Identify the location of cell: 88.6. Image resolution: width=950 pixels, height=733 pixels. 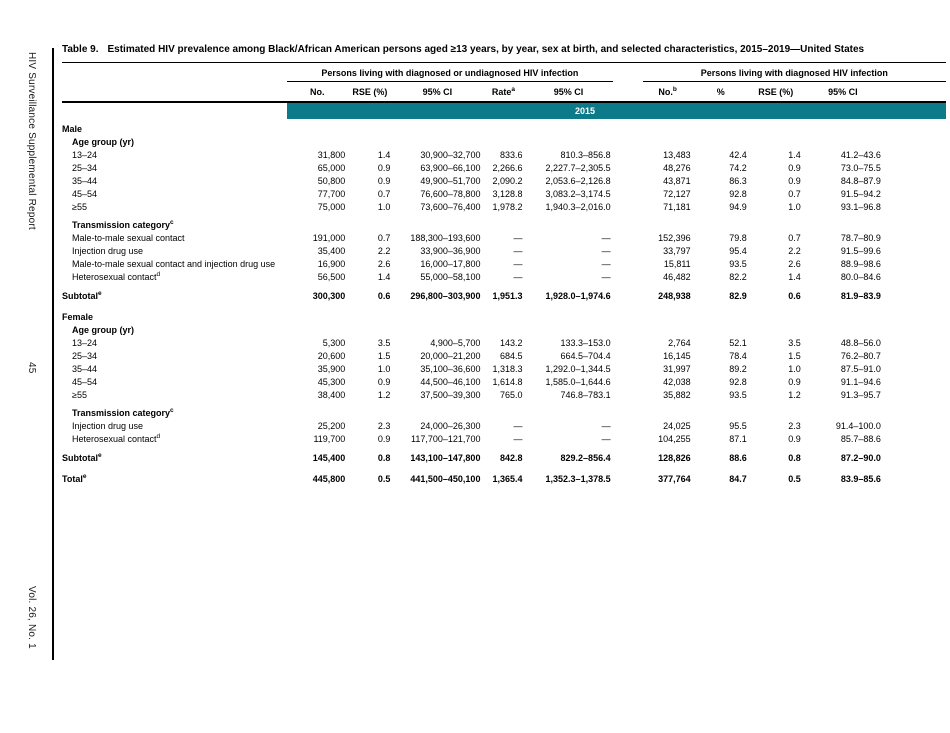
(738, 458).